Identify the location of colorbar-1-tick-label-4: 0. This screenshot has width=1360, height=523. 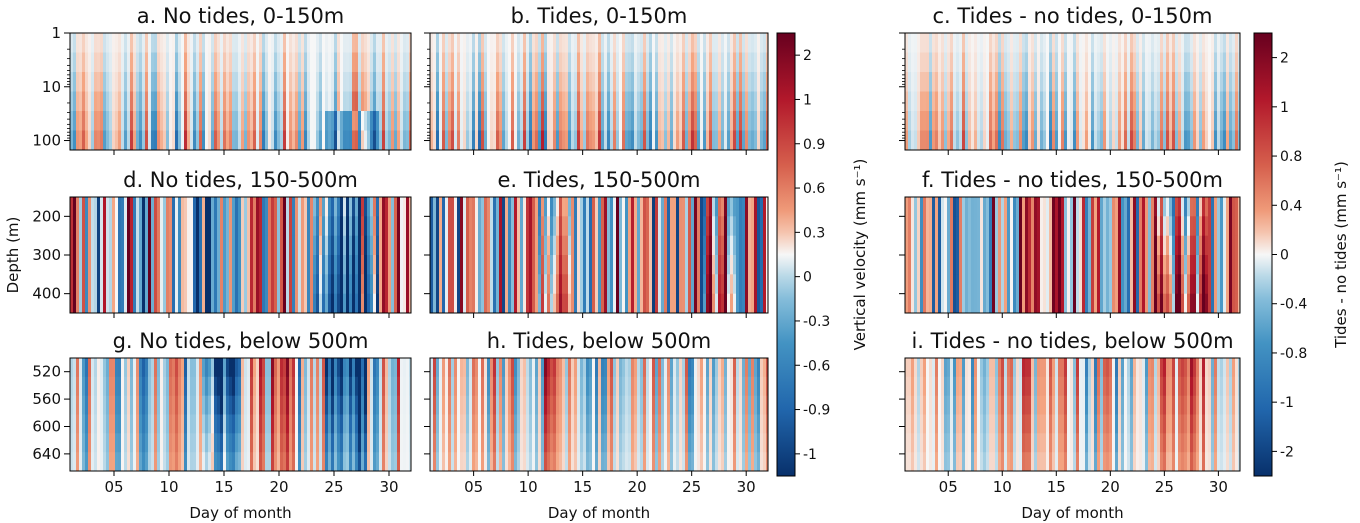
(1284, 256).